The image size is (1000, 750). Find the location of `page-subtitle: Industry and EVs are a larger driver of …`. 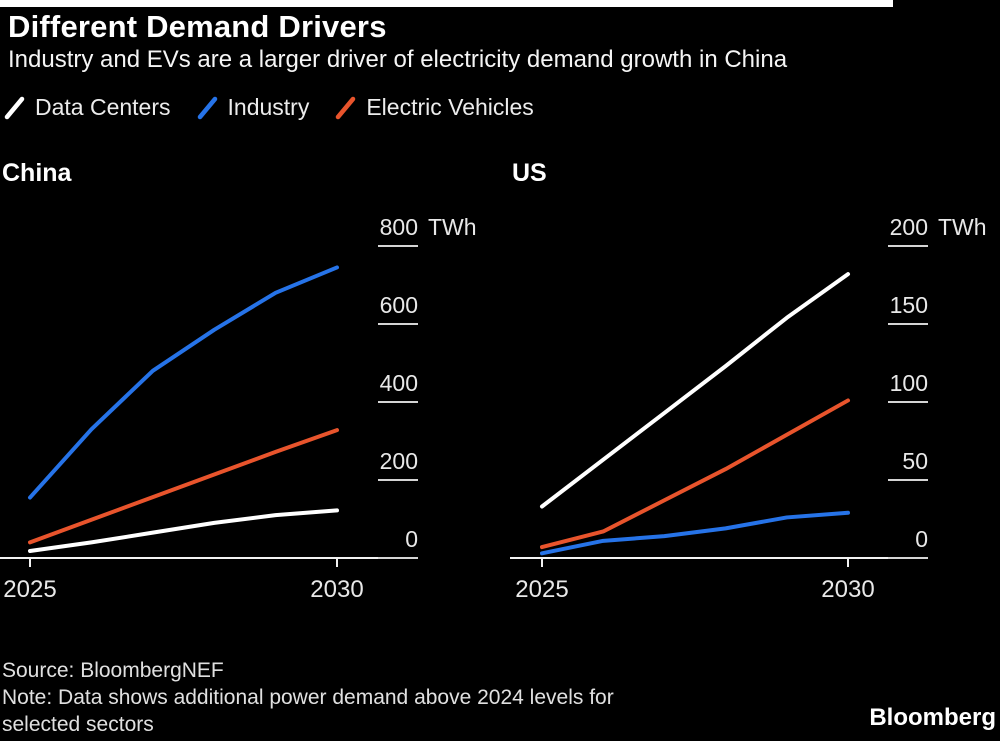

page-subtitle: Industry and EVs are a larger driver of … is located at coordinates (398, 59).